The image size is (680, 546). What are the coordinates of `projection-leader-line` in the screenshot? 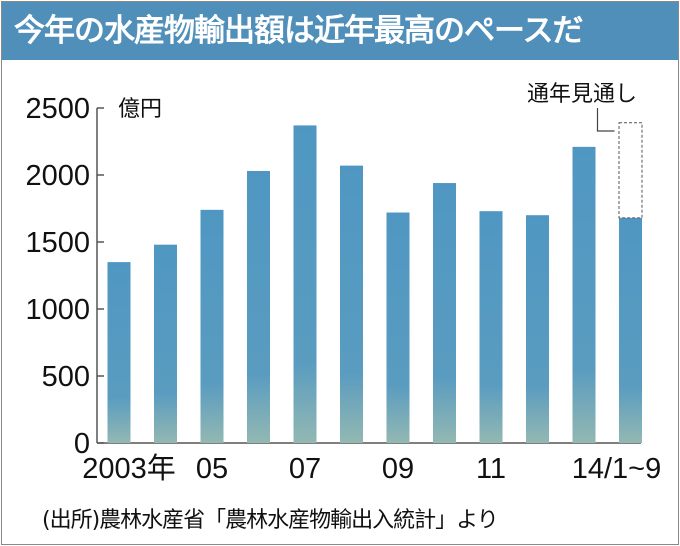 It's located at (605, 120).